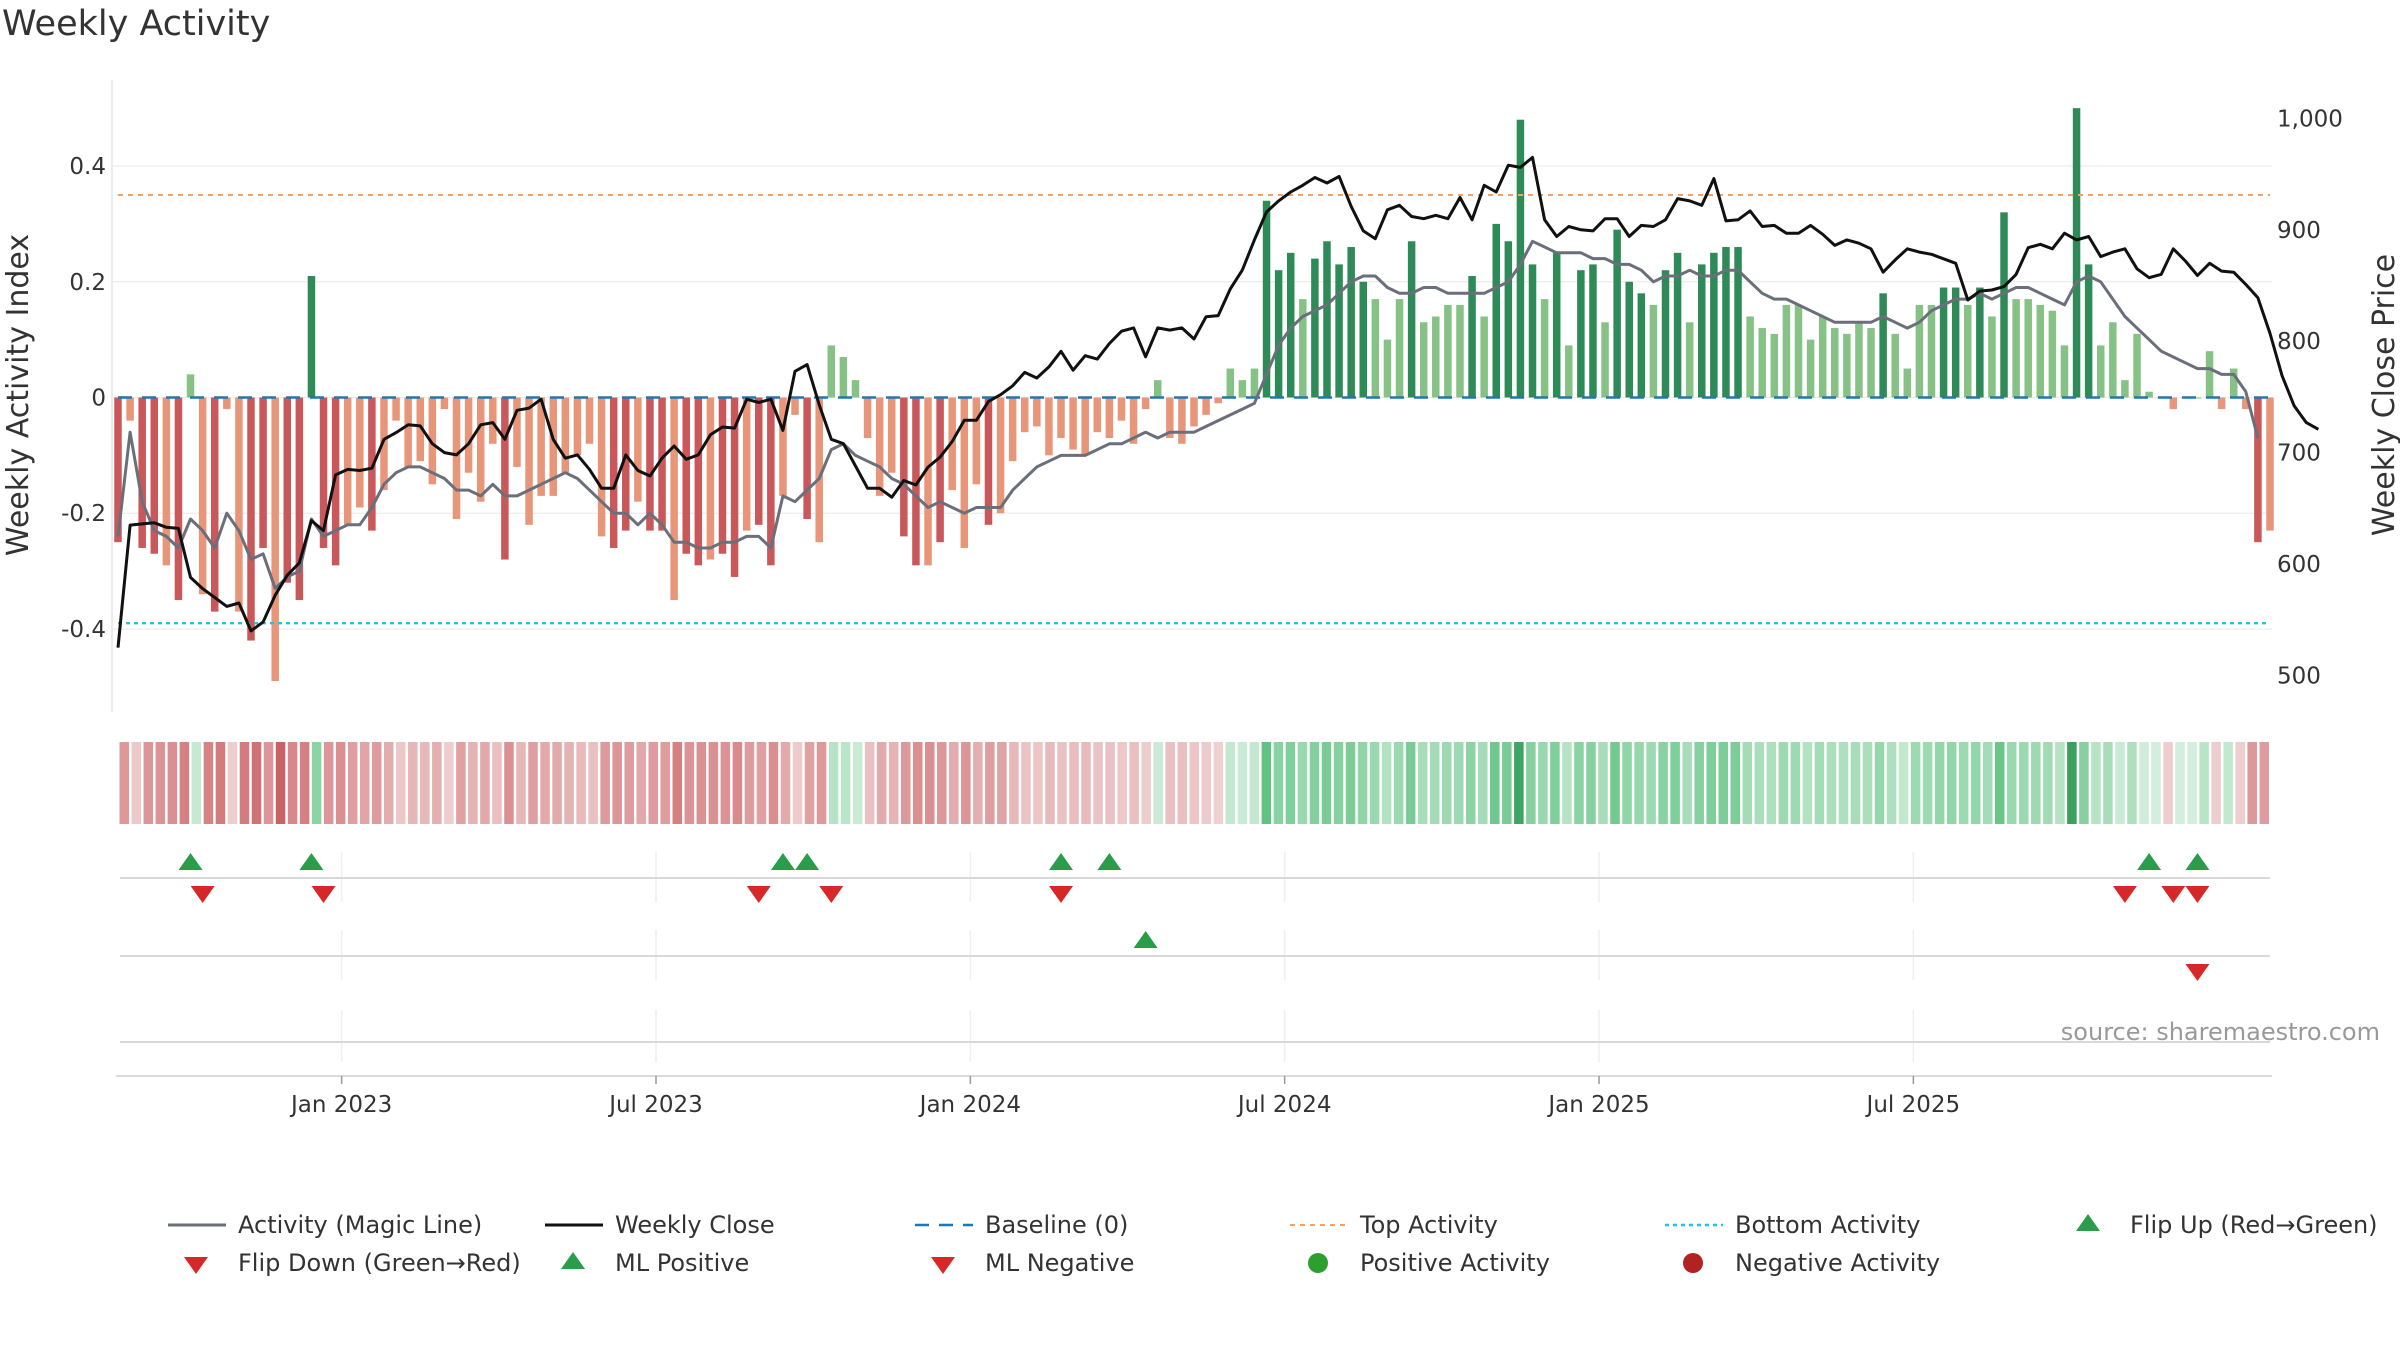  I want to click on legend-item: Weekly Close, so click(660, 1225).